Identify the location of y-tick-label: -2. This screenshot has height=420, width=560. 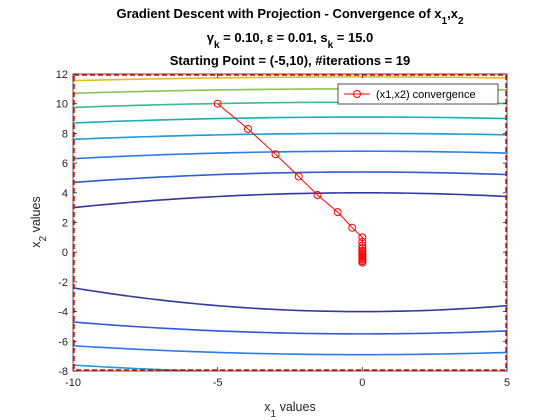
(63, 283).